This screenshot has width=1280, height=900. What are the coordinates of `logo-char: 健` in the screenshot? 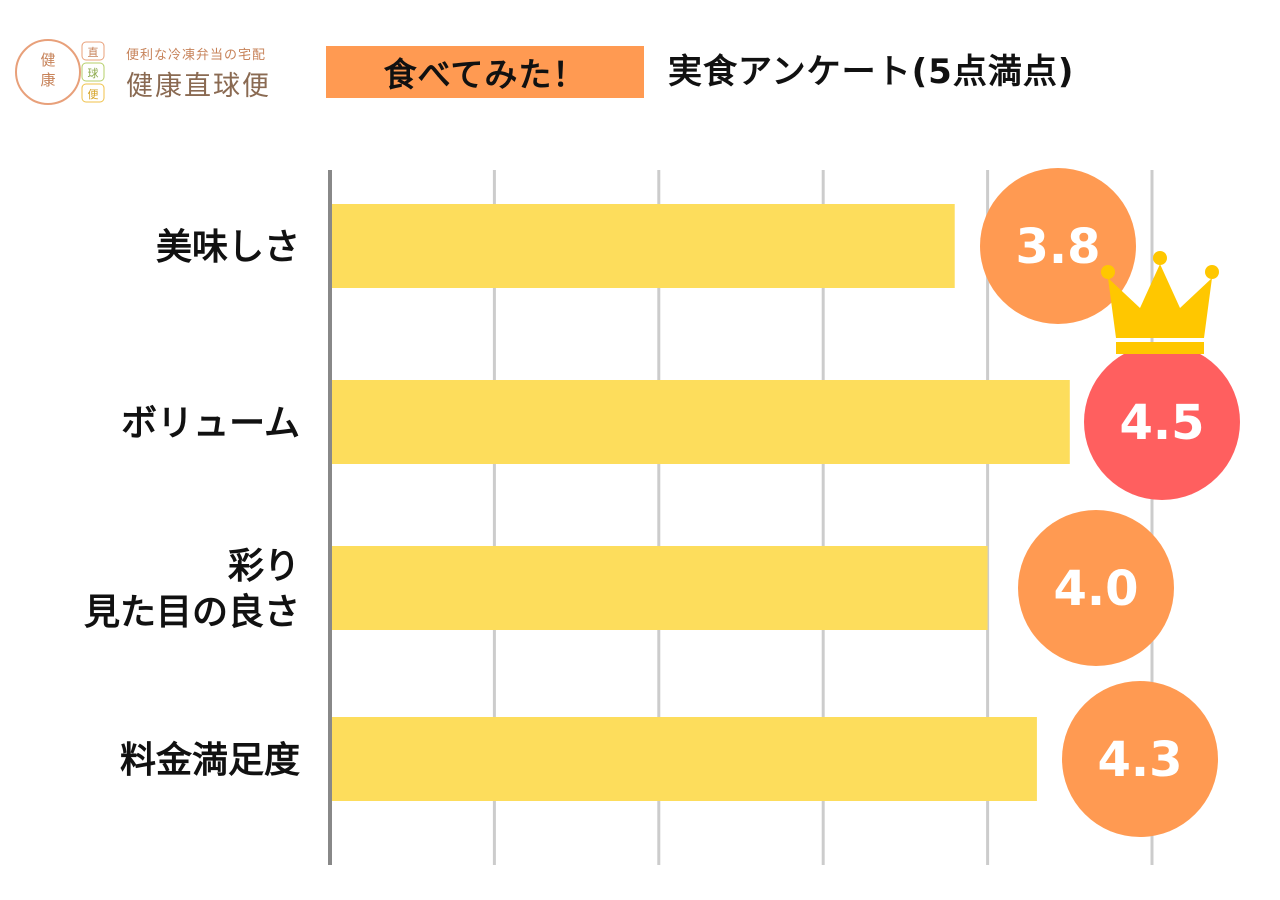 It's located at (47, 60).